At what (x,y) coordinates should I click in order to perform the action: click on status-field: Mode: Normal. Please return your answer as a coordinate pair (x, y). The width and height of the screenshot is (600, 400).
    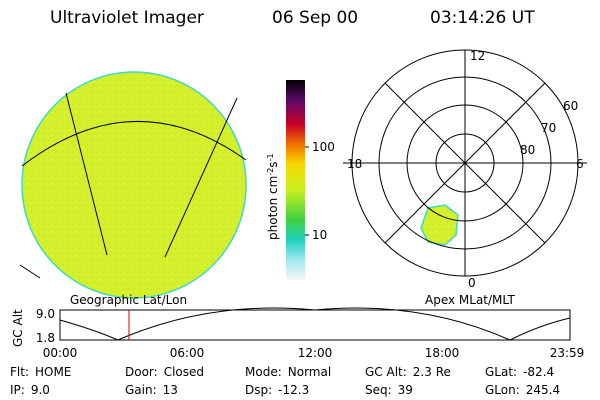
    Looking at the image, I should click on (288, 372).